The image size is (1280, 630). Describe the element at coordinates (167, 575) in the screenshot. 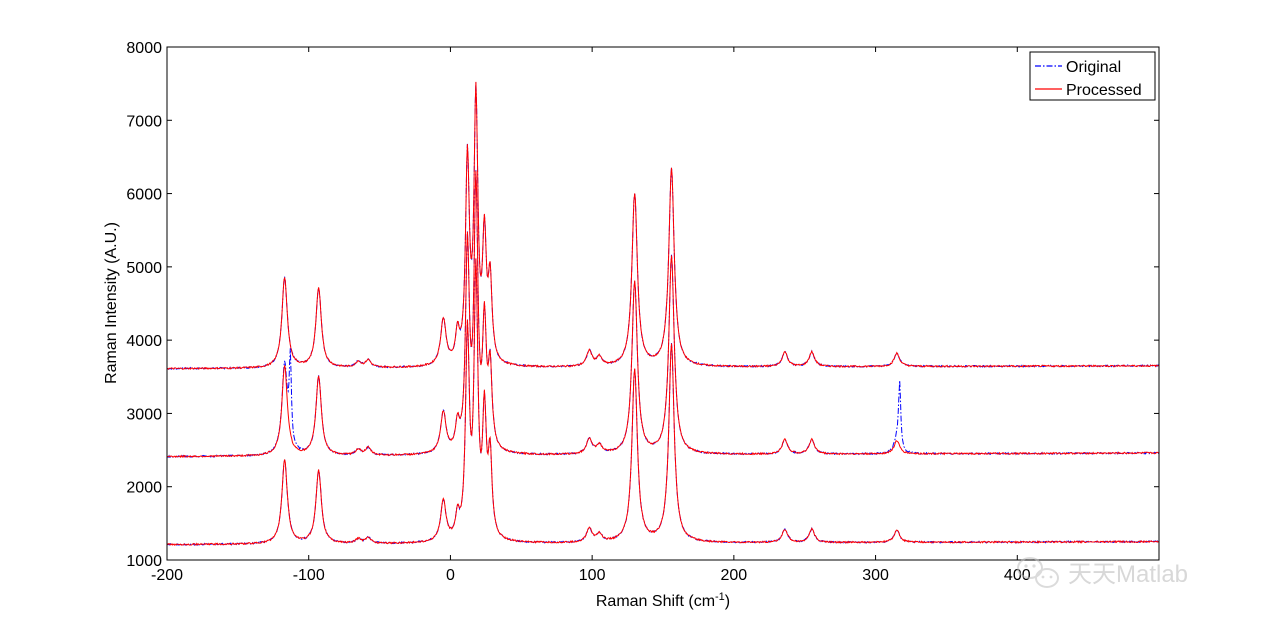

I see `x-tick-label: -200` at that location.